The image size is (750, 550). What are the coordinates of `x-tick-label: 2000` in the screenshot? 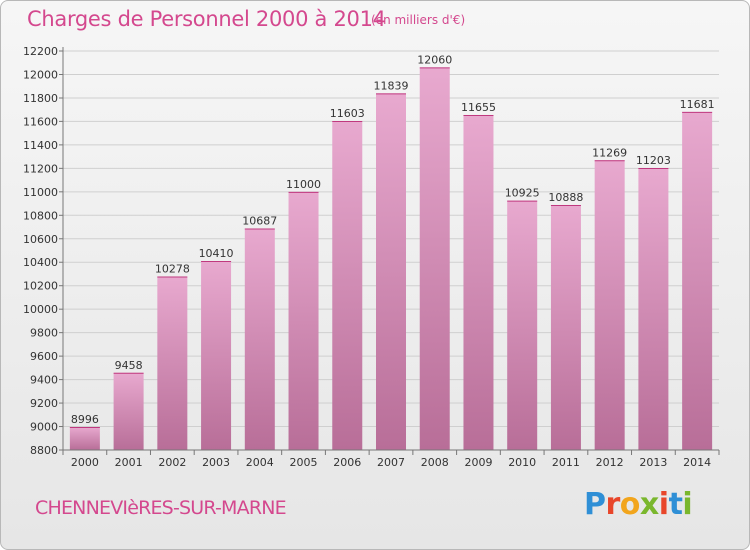 It's located at (85, 462).